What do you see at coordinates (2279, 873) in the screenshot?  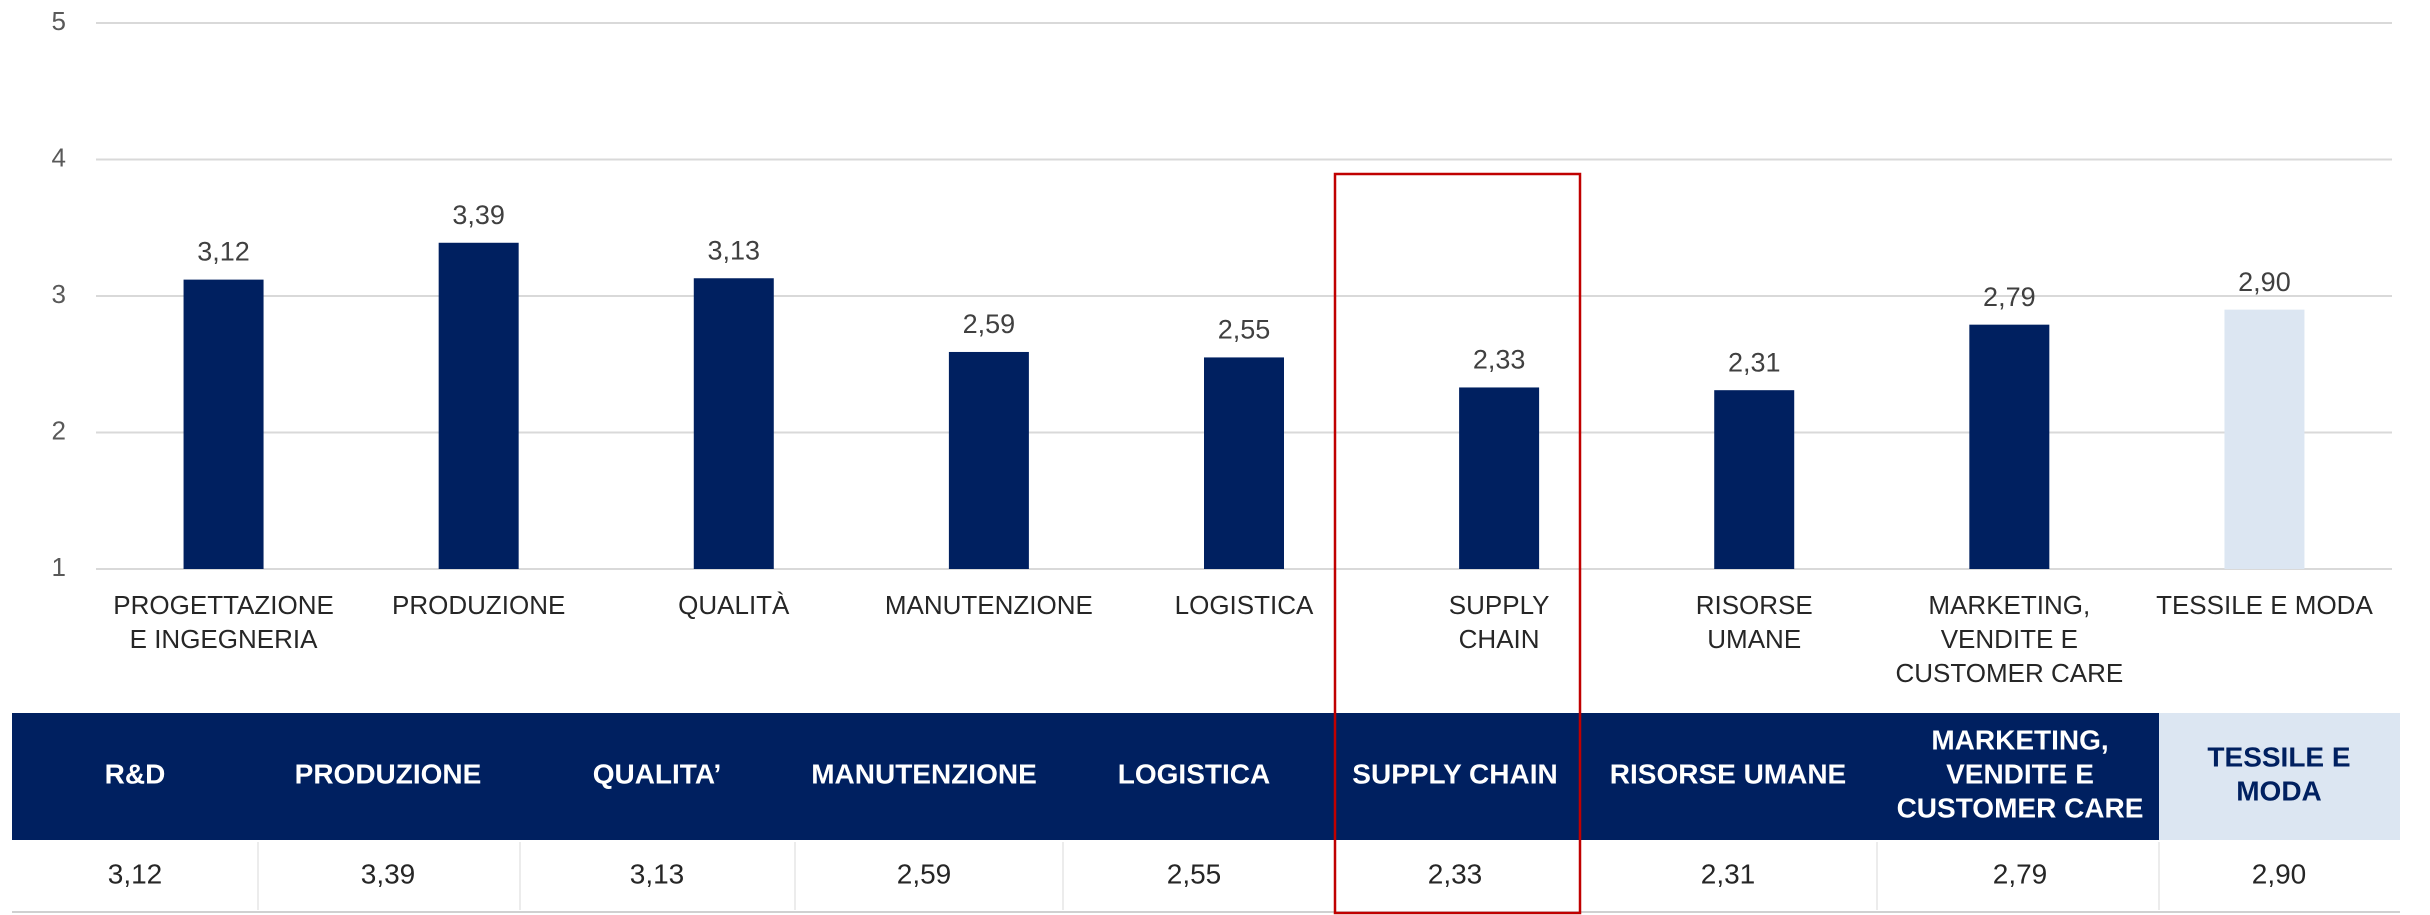 I see `table-value-cell: 2,90` at bounding box center [2279, 873].